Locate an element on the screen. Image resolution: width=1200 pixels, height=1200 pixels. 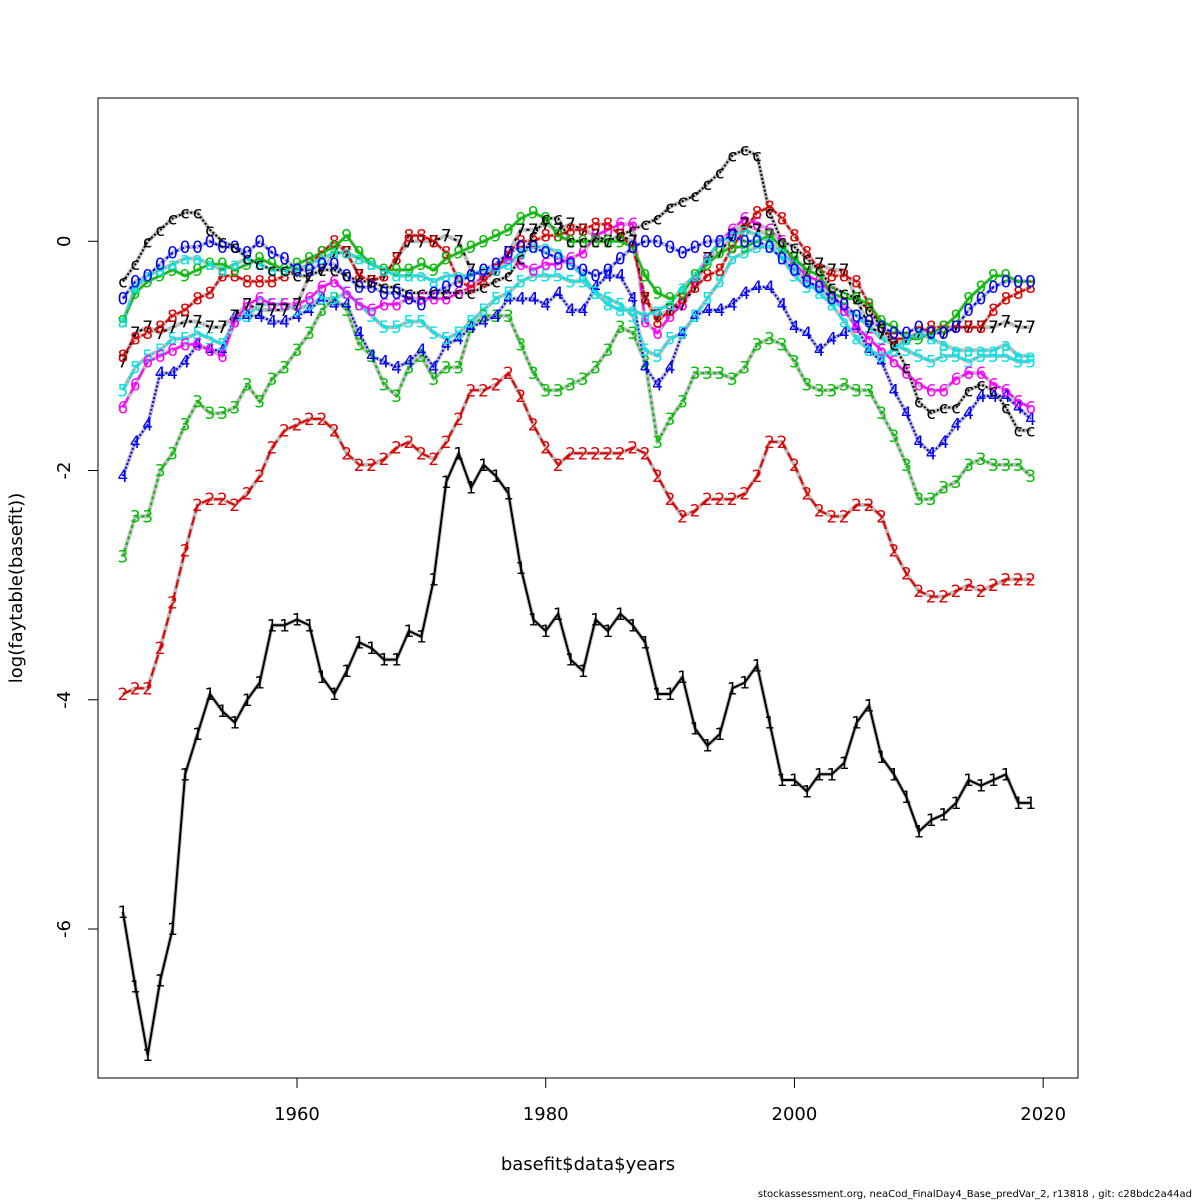
point-a-1990: a is located at coordinates (670, 305).